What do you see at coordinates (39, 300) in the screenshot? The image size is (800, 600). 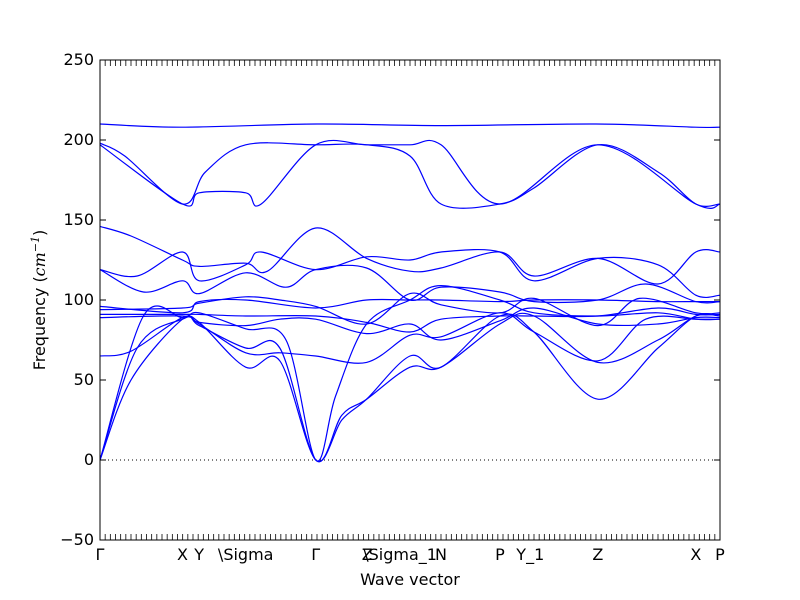 I see `y-axis-label: Frequency (cm−1)` at bounding box center [39, 300].